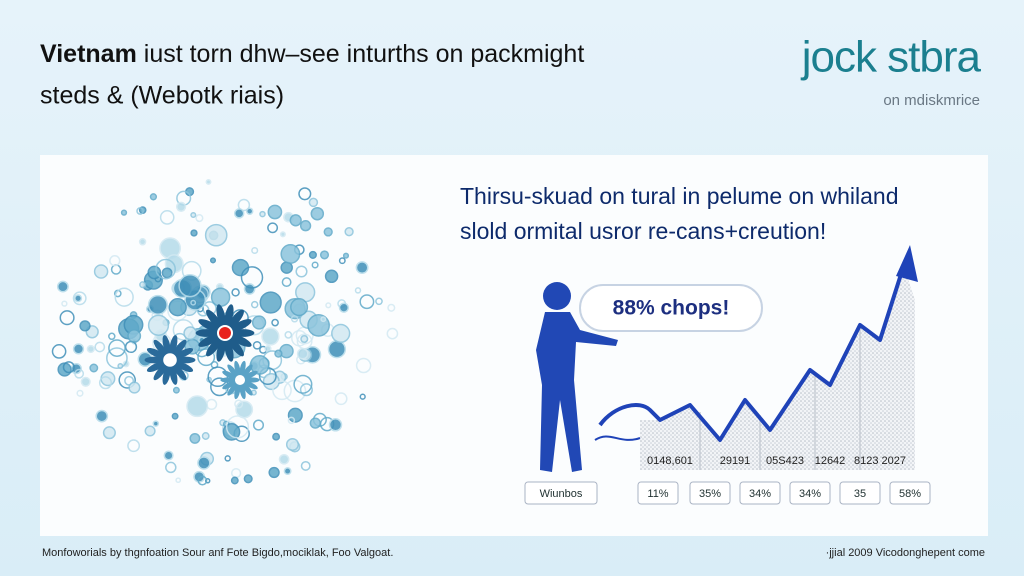  Describe the element at coordinates (643, 231) in the screenshot. I see `panel-heading: slold ormital usror re-cans+creution!` at that location.